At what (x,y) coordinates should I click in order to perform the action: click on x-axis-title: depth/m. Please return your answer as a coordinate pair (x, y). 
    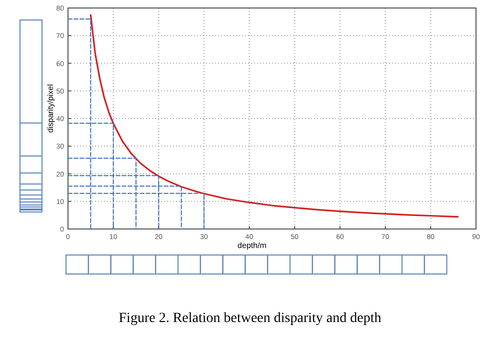
    Looking at the image, I should click on (252, 245).